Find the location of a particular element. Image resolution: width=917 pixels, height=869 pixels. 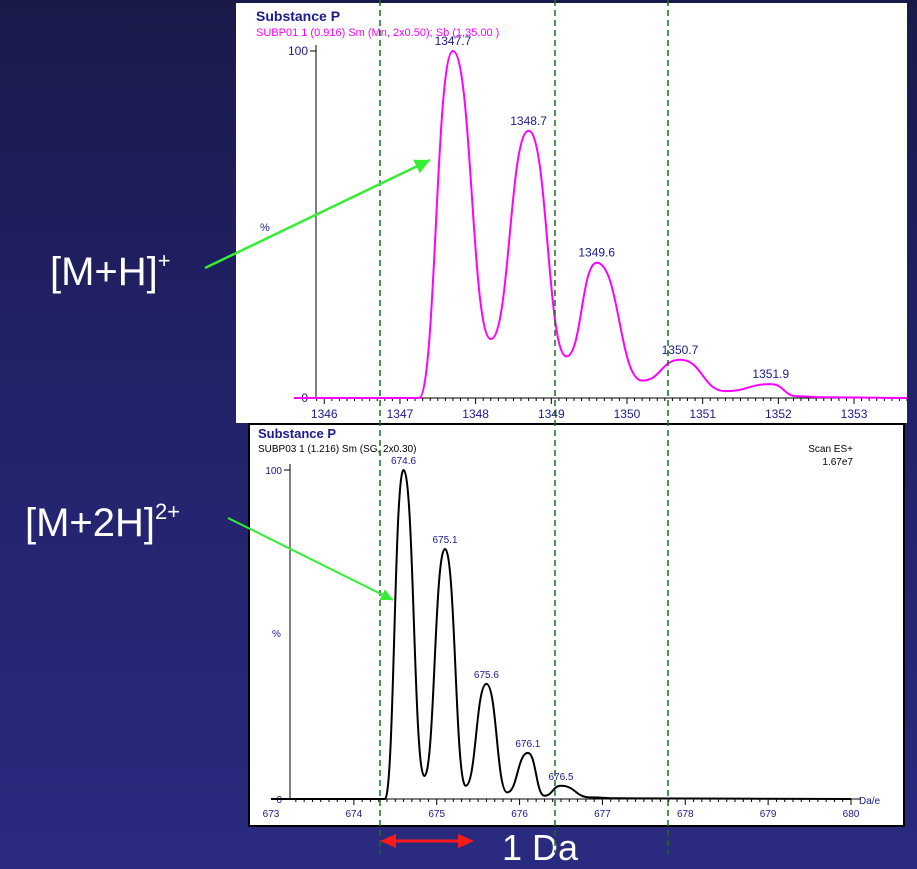

x-tick-label: 673 is located at coordinates (271, 814).